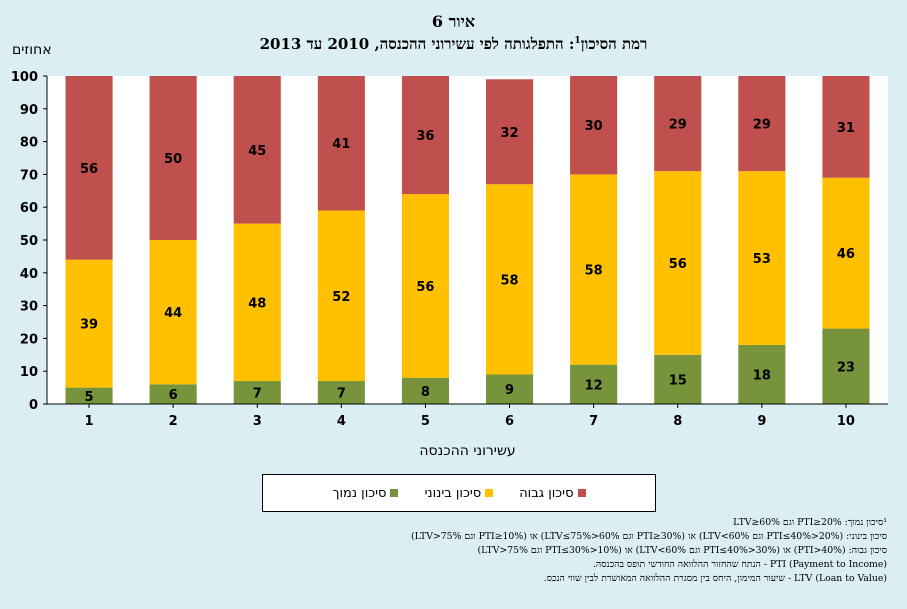  What do you see at coordinates (24, 77) in the screenshot?
I see `y-tick-label: 100` at bounding box center [24, 77].